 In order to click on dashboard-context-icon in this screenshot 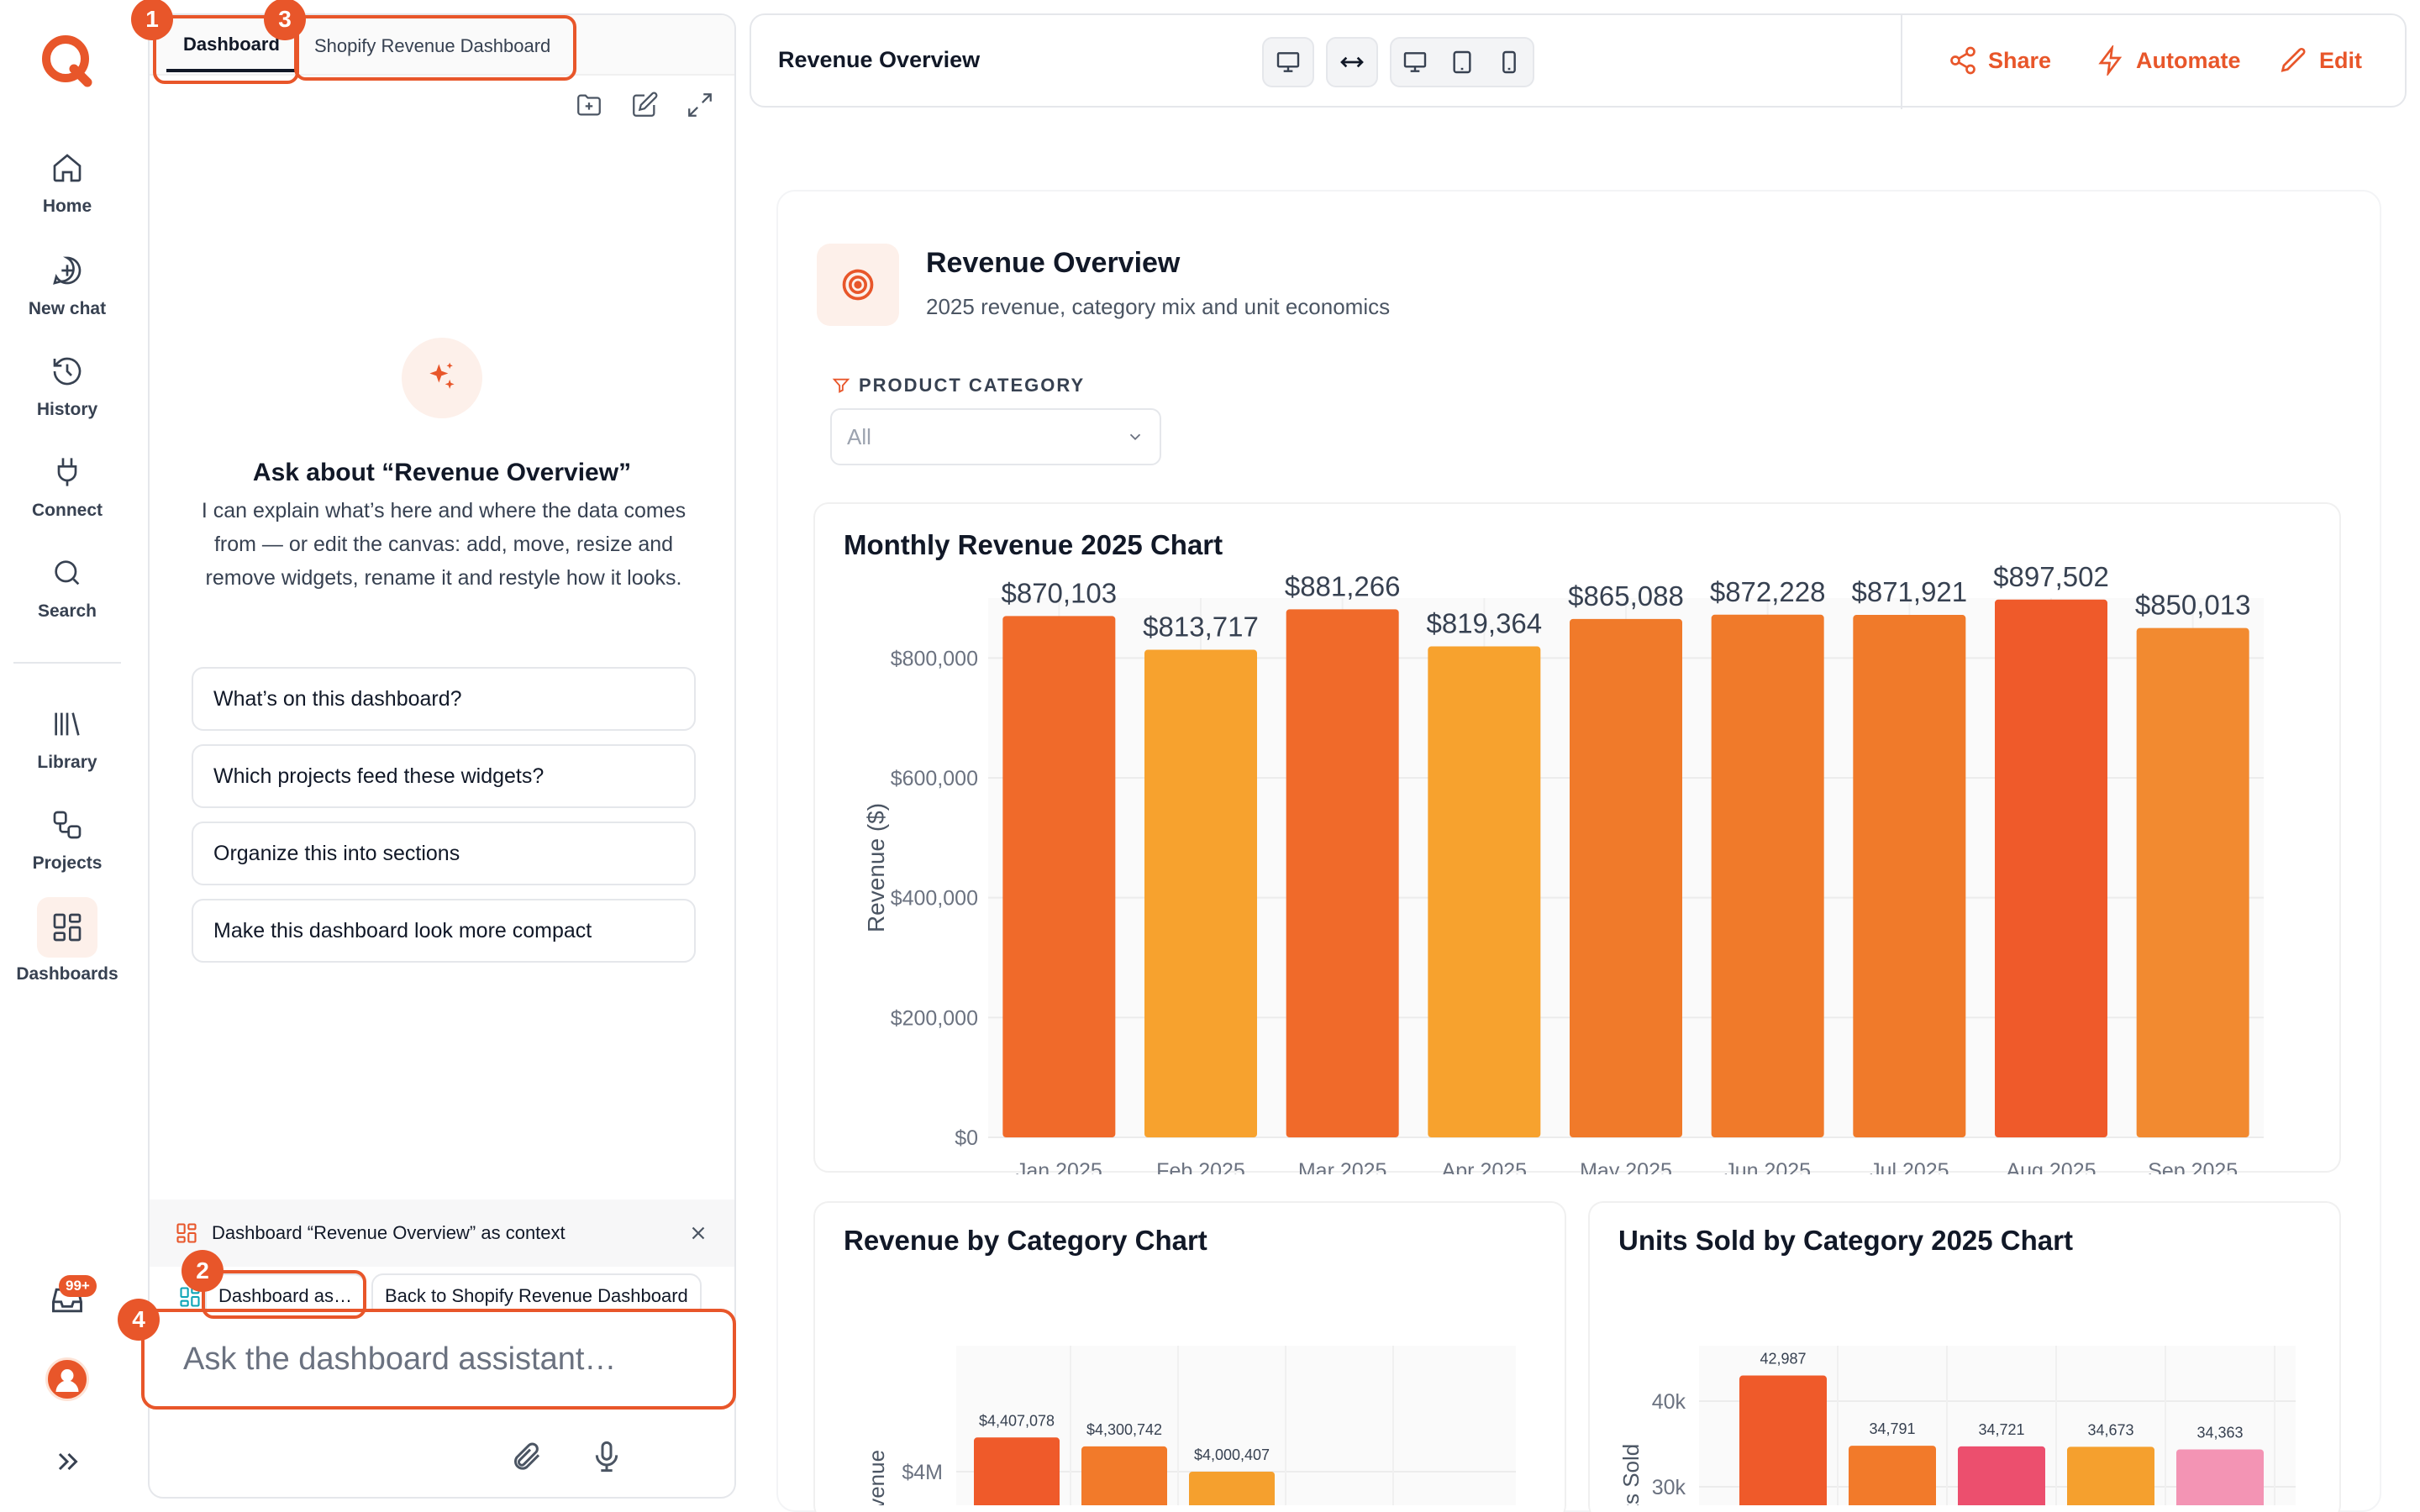, I will do `click(187, 1233)`.